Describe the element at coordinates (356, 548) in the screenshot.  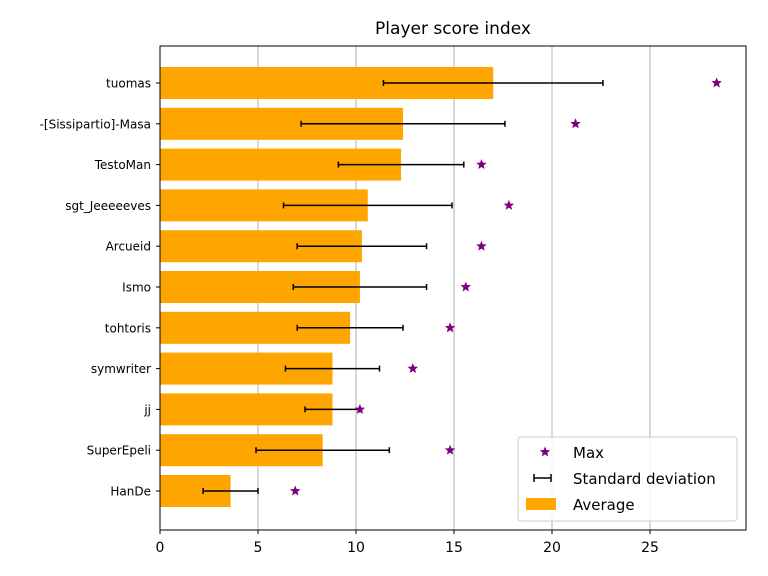
I see `x-tick-label: 10` at that location.